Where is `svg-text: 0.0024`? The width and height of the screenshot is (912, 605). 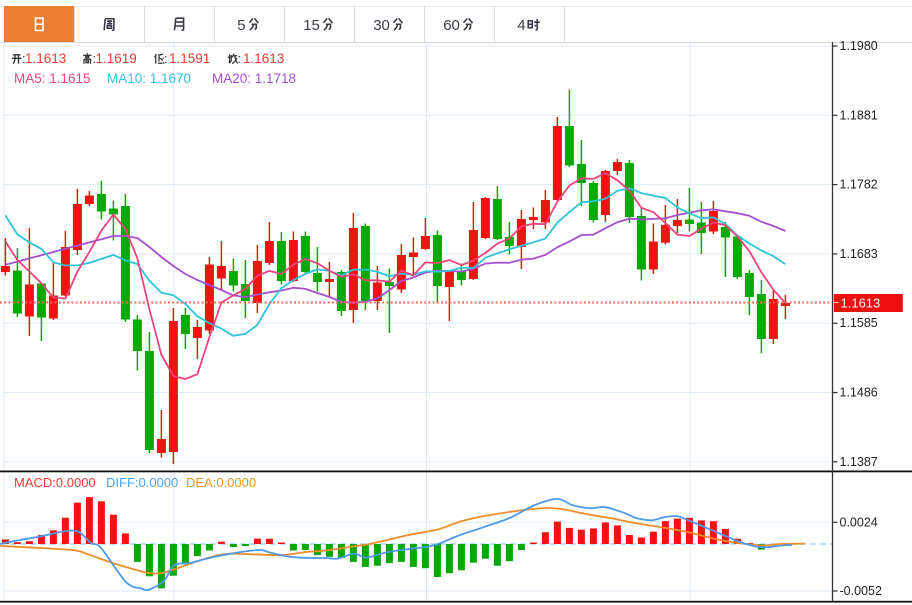
svg-text: 0.0024 is located at coordinates (859, 522).